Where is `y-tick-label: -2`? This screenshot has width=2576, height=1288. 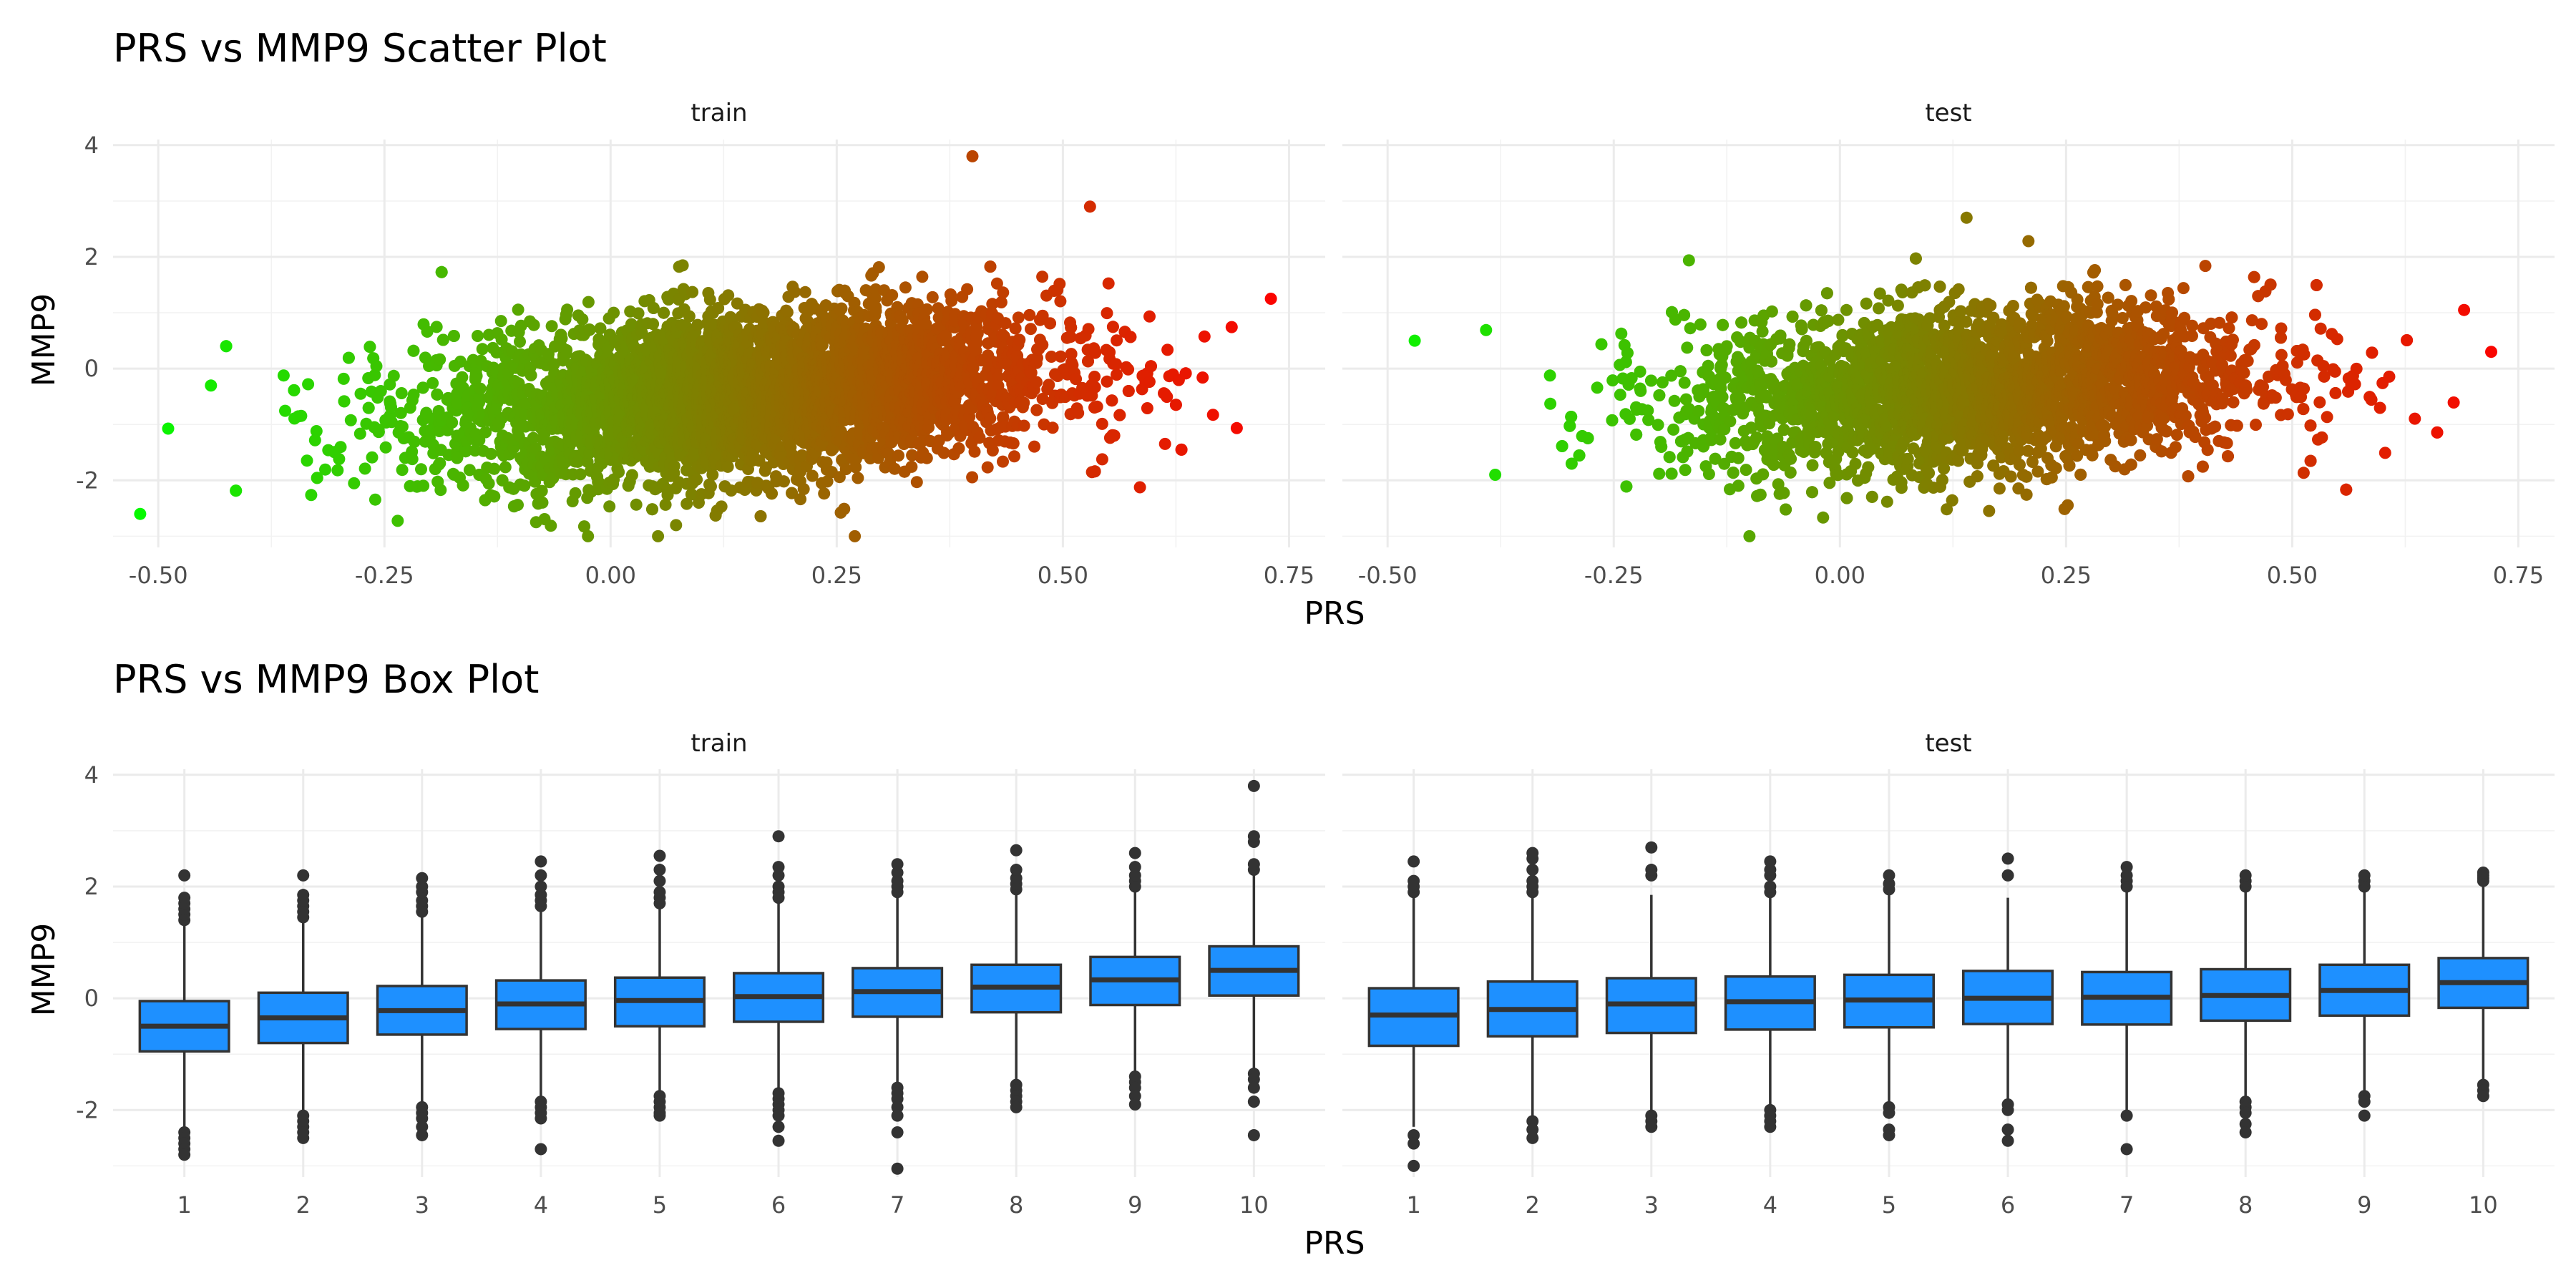 y-tick-label: -2 is located at coordinates (87, 480).